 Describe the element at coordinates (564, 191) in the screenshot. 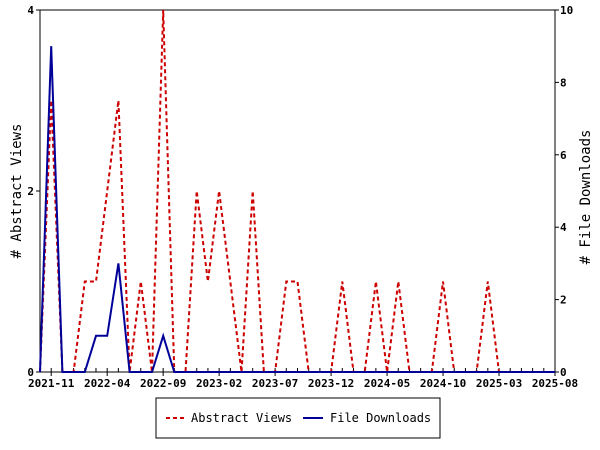

I see `right-axis: 0 2 4 6 8 10` at that location.